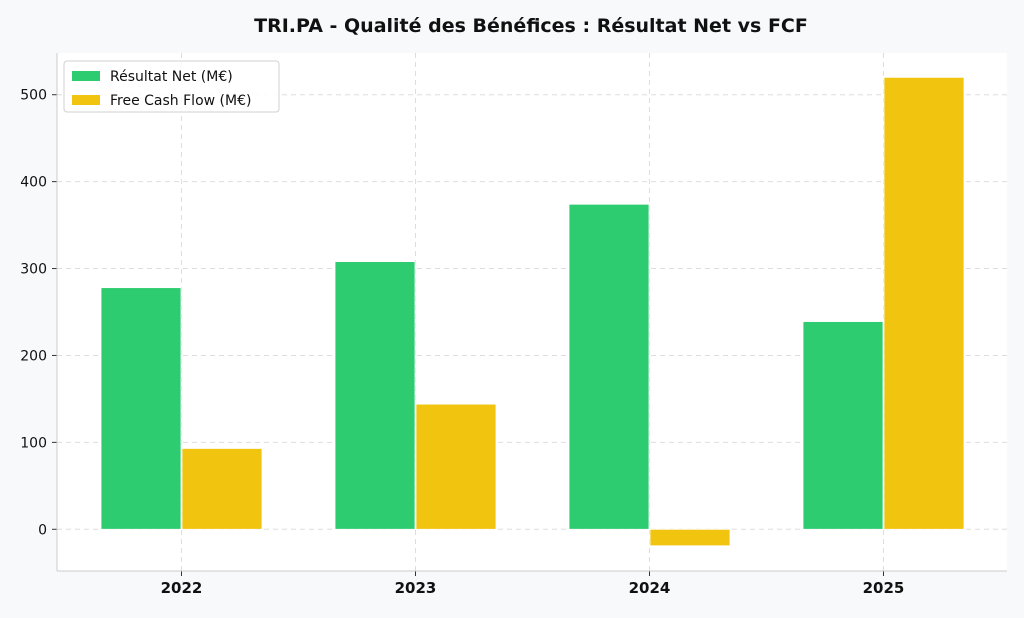  Describe the element at coordinates (33, 356) in the screenshot. I see `y-tick-label: 200` at that location.